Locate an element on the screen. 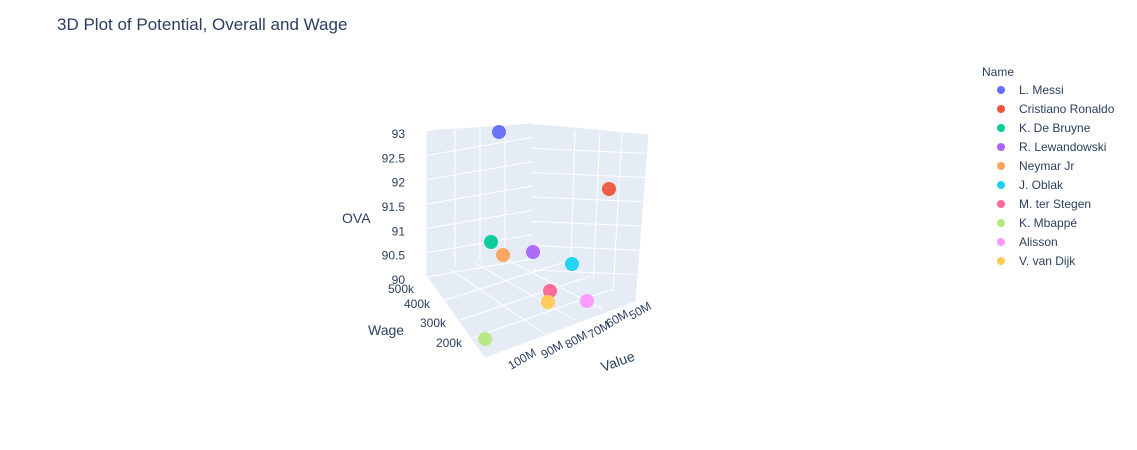  legend-label: Cristiano Ronaldo is located at coordinates (1067, 109).